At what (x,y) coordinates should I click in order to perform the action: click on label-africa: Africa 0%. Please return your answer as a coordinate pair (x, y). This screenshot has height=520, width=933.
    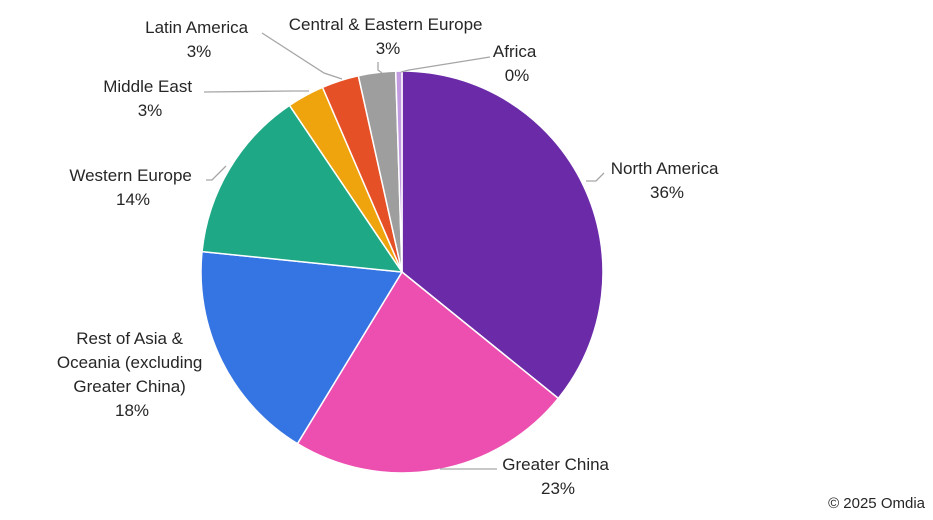
    Looking at the image, I should click on (517, 63).